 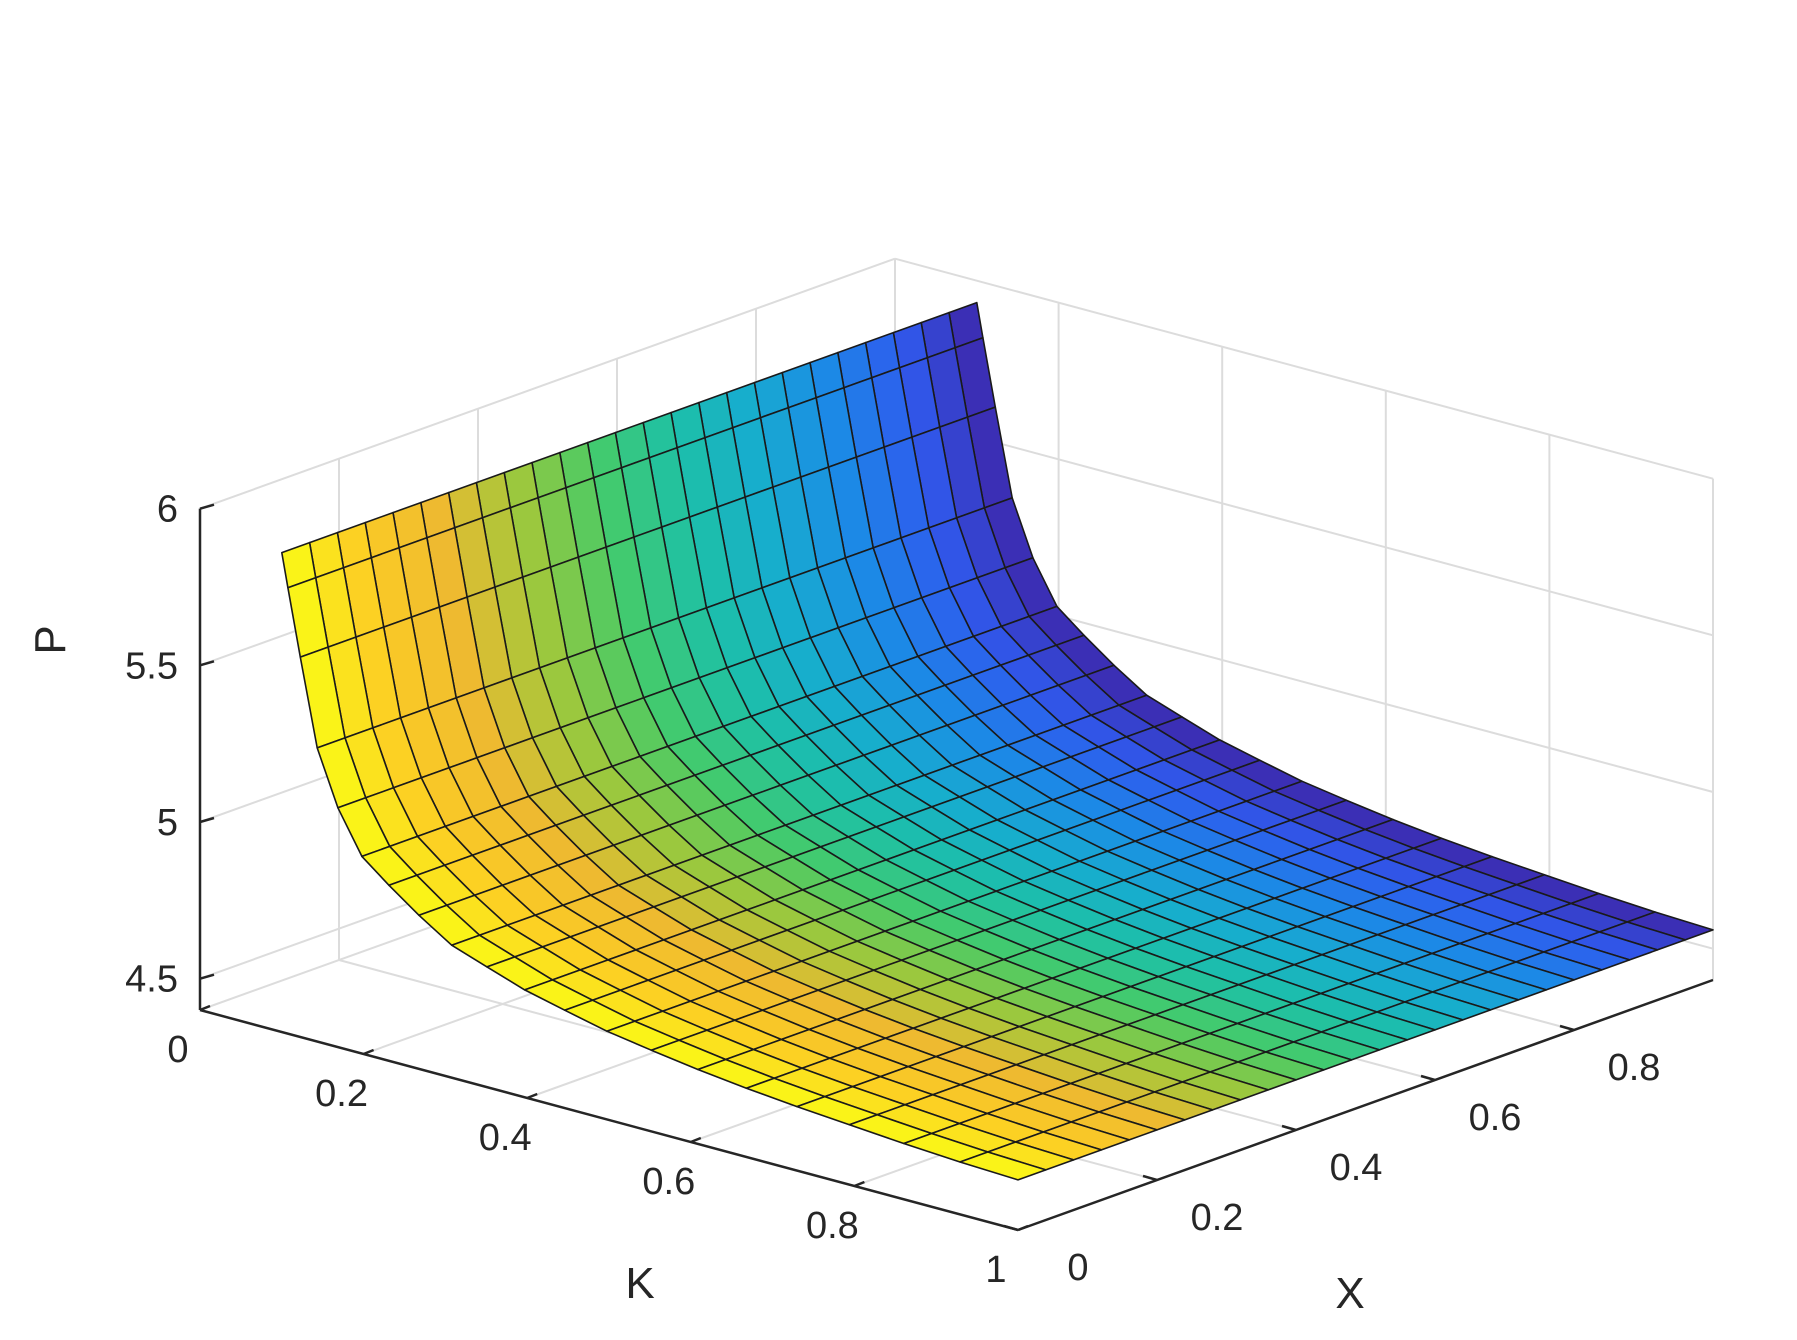 I want to click on p-tick-label: 5, so click(x=167, y=823).